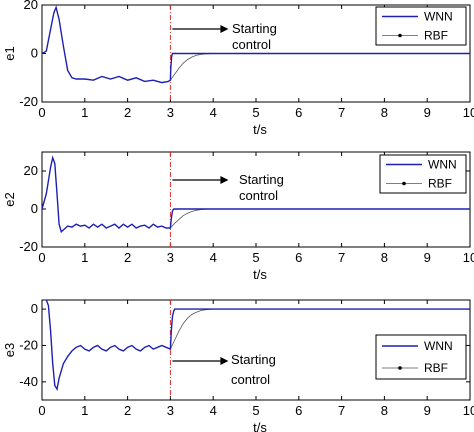 The height and width of the screenshot is (432, 474). What do you see at coordinates (28, 381) in the screenshot?
I see `y-tick-label: -40` at bounding box center [28, 381].